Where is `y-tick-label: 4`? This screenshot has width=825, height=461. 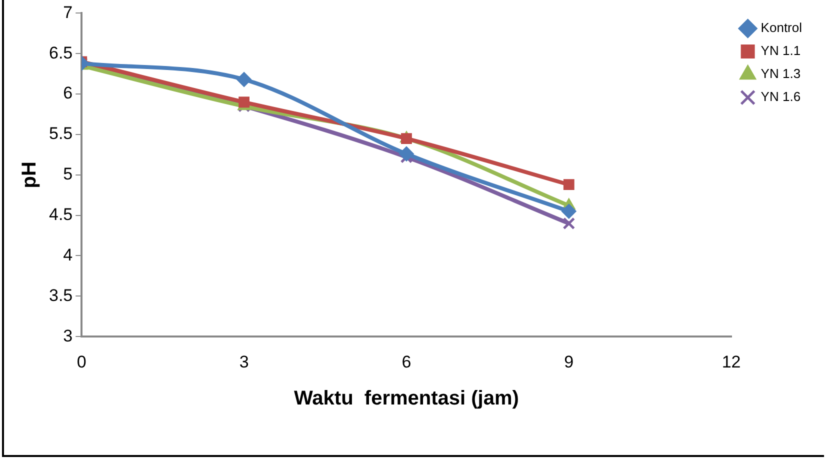
y-tick-label: 4 is located at coordinates (68, 254).